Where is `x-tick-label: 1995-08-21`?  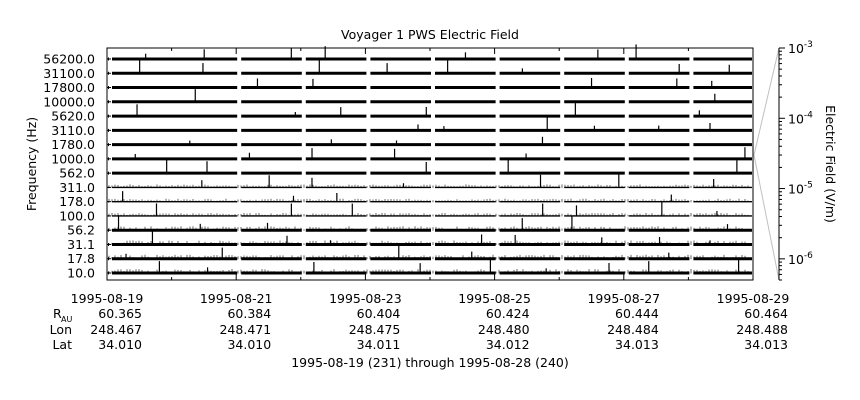 x-tick-label: 1995-08-21 is located at coordinates (236, 298).